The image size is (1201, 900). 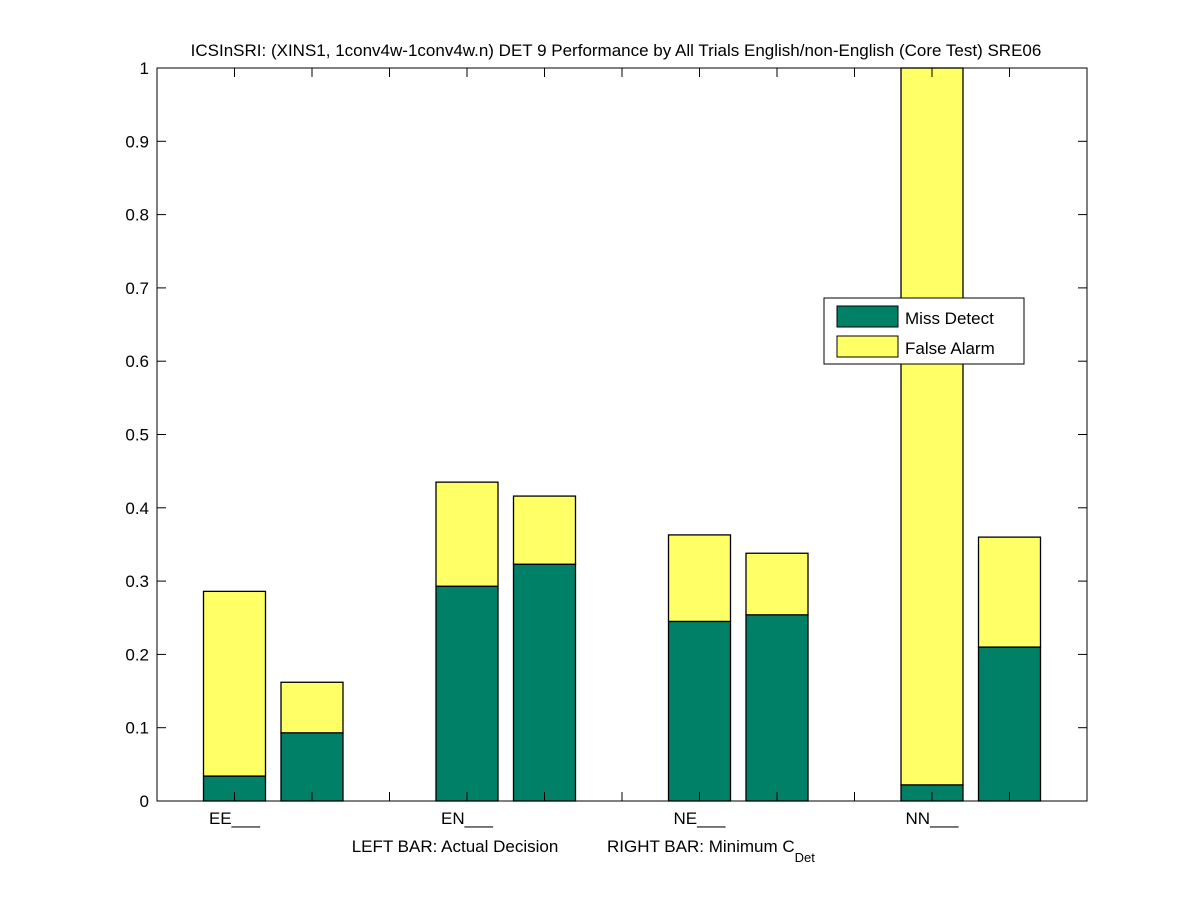 What do you see at coordinates (950, 348) in the screenshot?
I see `legend-label-false-alarm: False Alarm` at bounding box center [950, 348].